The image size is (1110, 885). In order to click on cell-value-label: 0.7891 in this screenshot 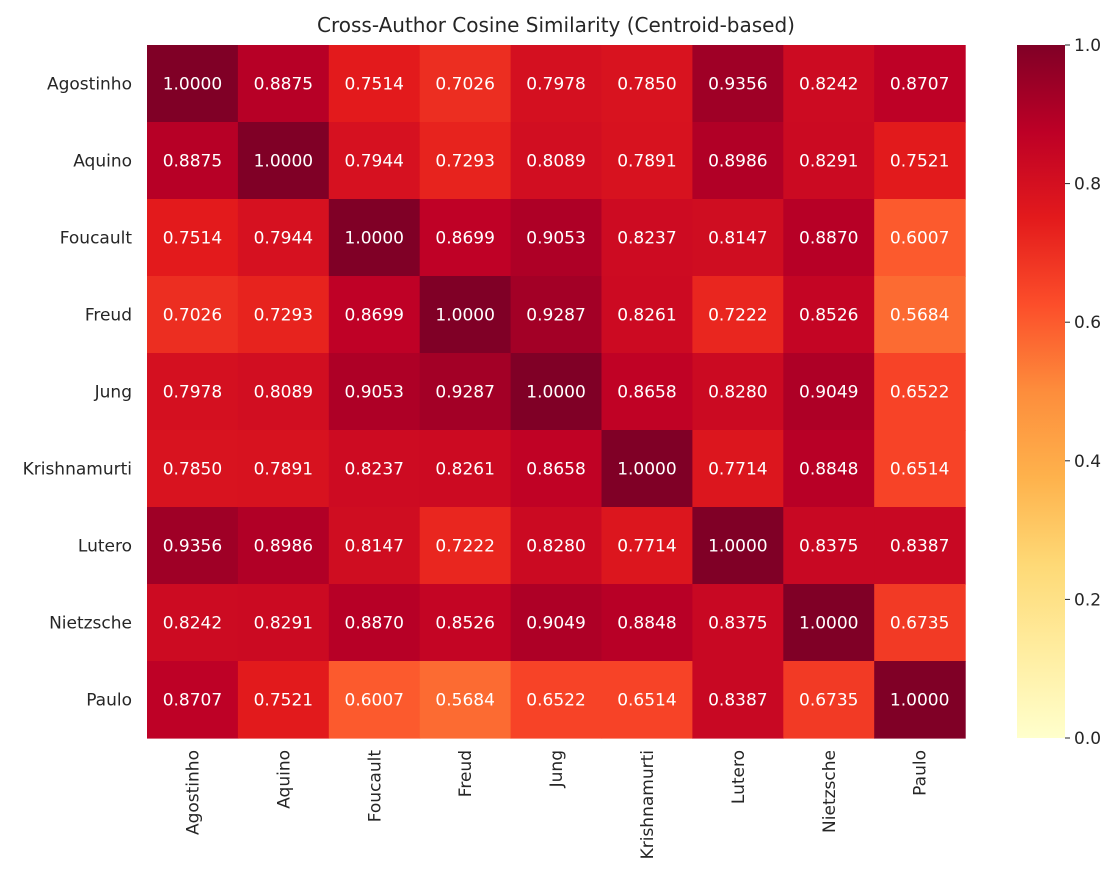, I will do `click(646, 162)`.